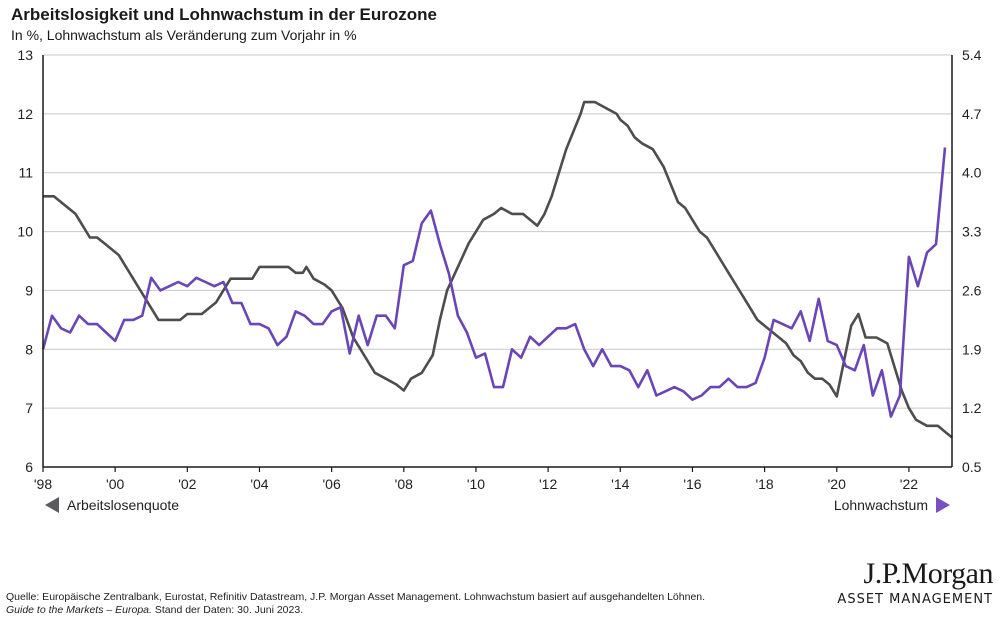  What do you see at coordinates (43, 484) in the screenshot?
I see `x-tick-label: '98` at bounding box center [43, 484].